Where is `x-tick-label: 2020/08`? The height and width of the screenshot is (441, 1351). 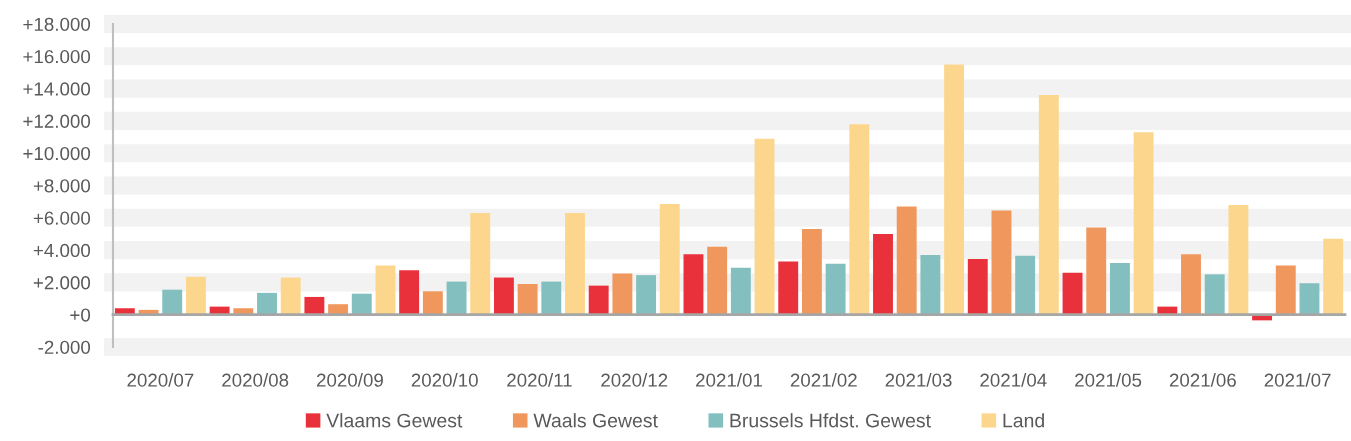 x-tick-label: 2020/08 is located at coordinates (255, 380).